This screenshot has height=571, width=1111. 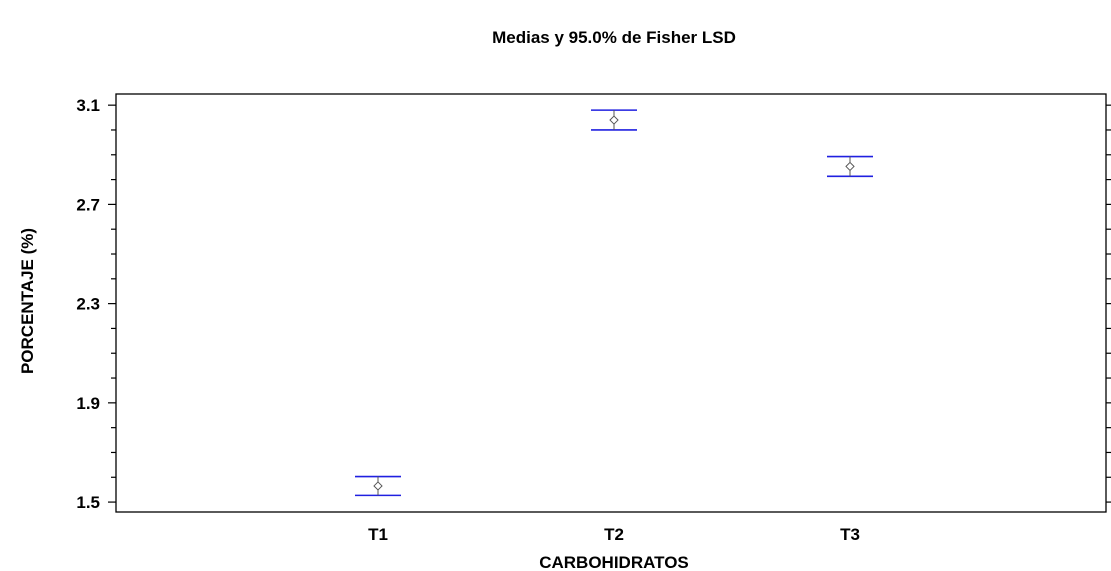 I want to click on chart-title: Medias y 95.0% de Fisher LSD, so click(x=614, y=37).